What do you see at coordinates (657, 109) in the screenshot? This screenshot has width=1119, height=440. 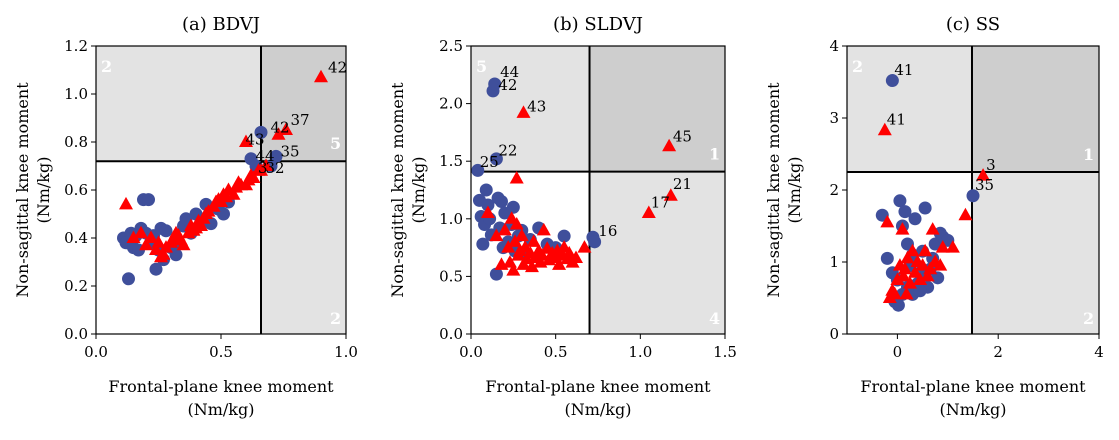 I see `quadrant-top-right` at bounding box center [657, 109].